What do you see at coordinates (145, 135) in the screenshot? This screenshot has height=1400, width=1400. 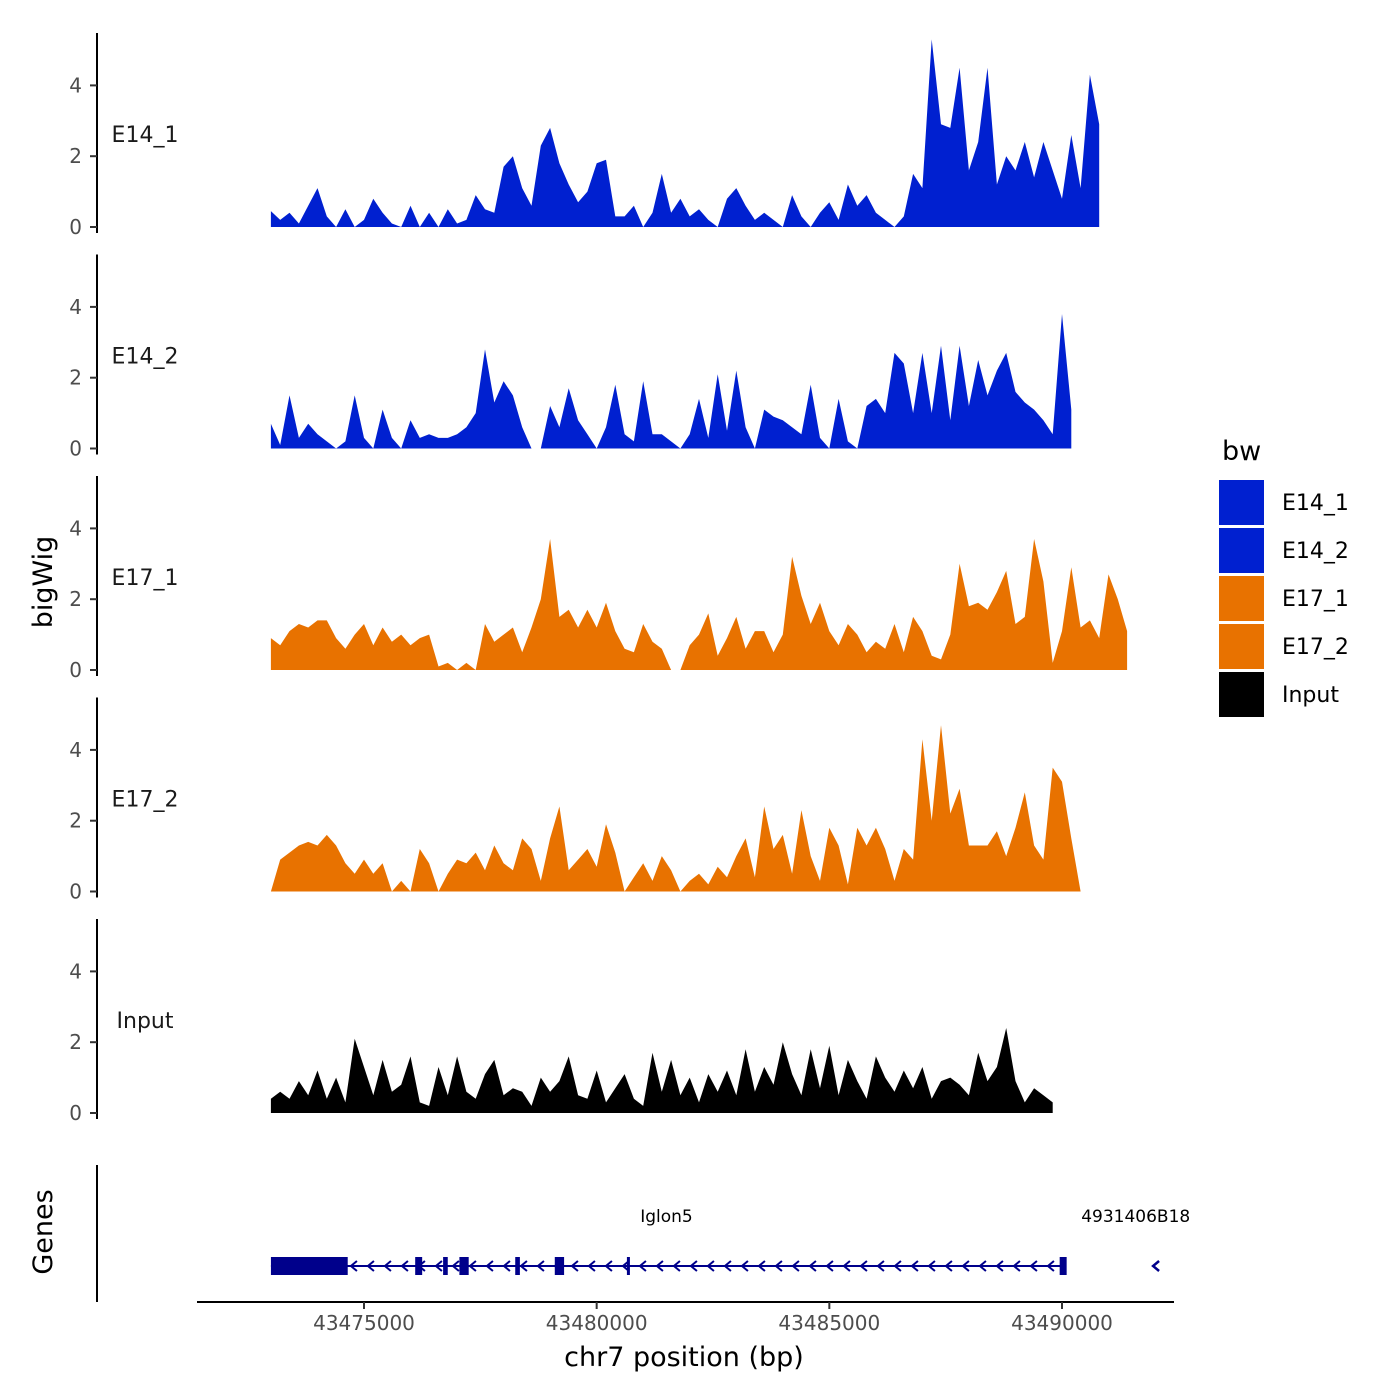 I see `track-label: E14_1` at bounding box center [145, 135].